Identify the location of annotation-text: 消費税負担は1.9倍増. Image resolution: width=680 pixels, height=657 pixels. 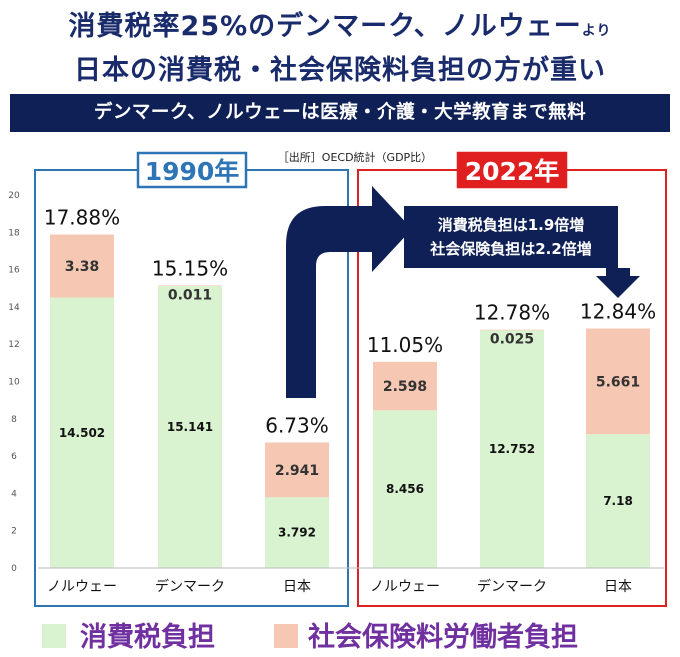
(511, 225).